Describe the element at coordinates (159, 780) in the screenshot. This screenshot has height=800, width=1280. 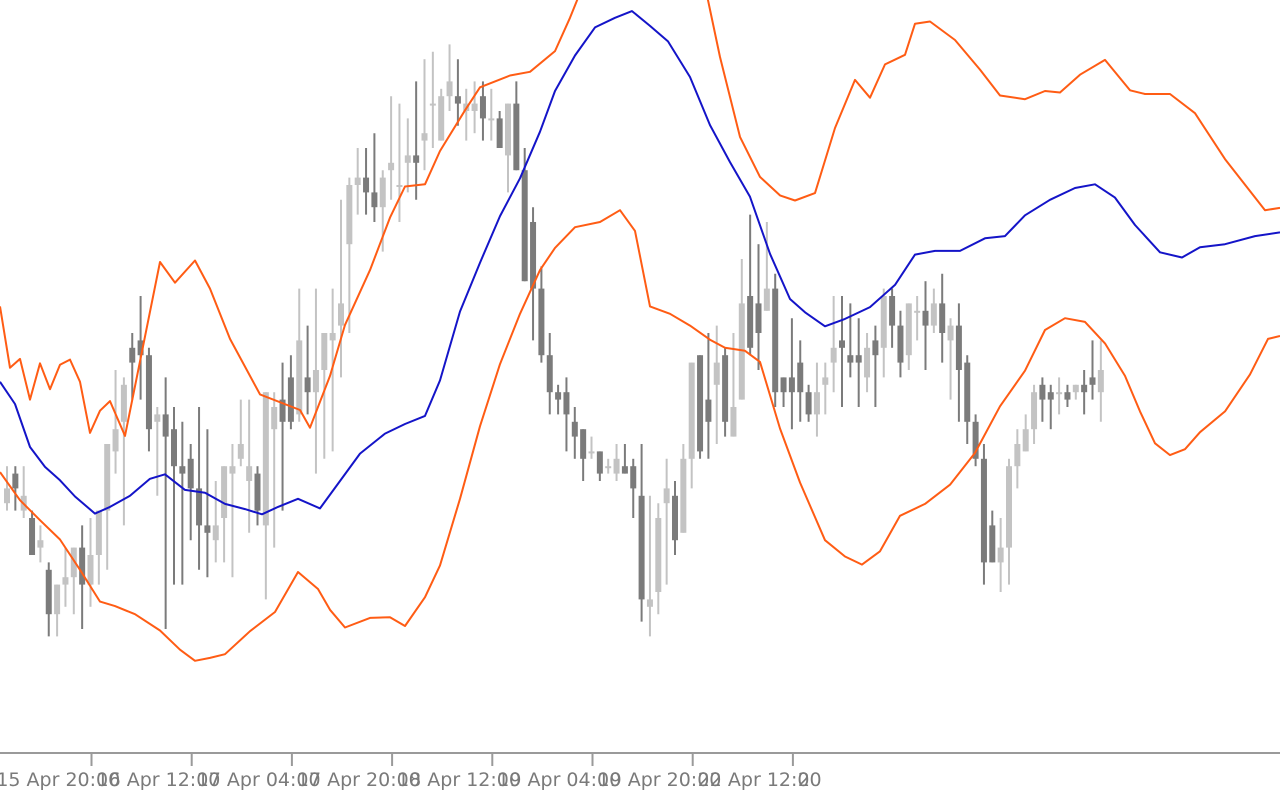
I see `x-tick-label: 16 Apr 12:00` at that location.